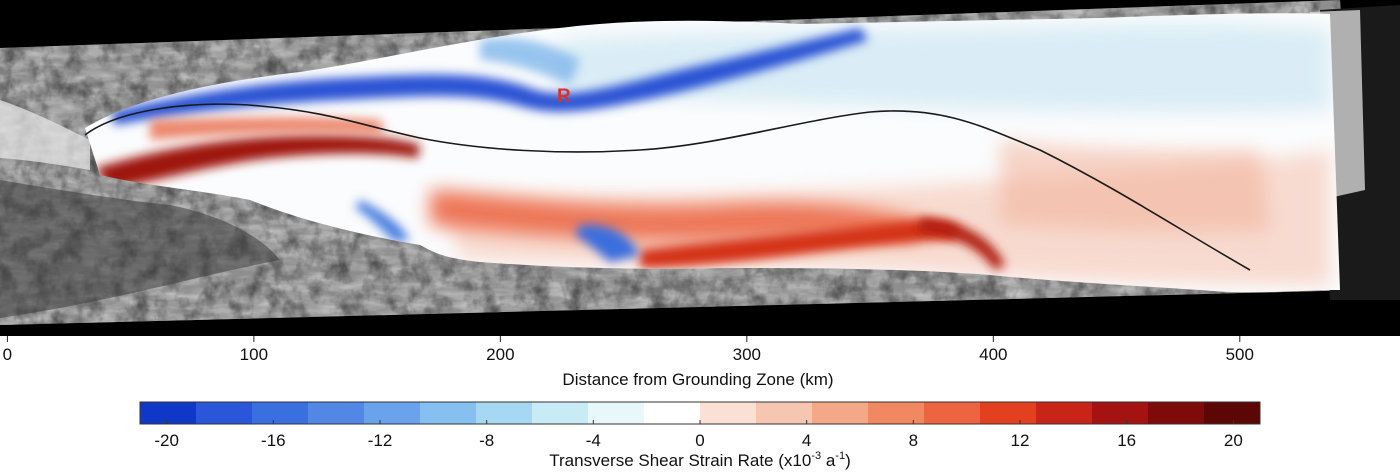 The image size is (1400, 472). Describe the element at coordinates (1020, 440) in the screenshot. I see `colorbar-tick-label-8: 12` at that location.